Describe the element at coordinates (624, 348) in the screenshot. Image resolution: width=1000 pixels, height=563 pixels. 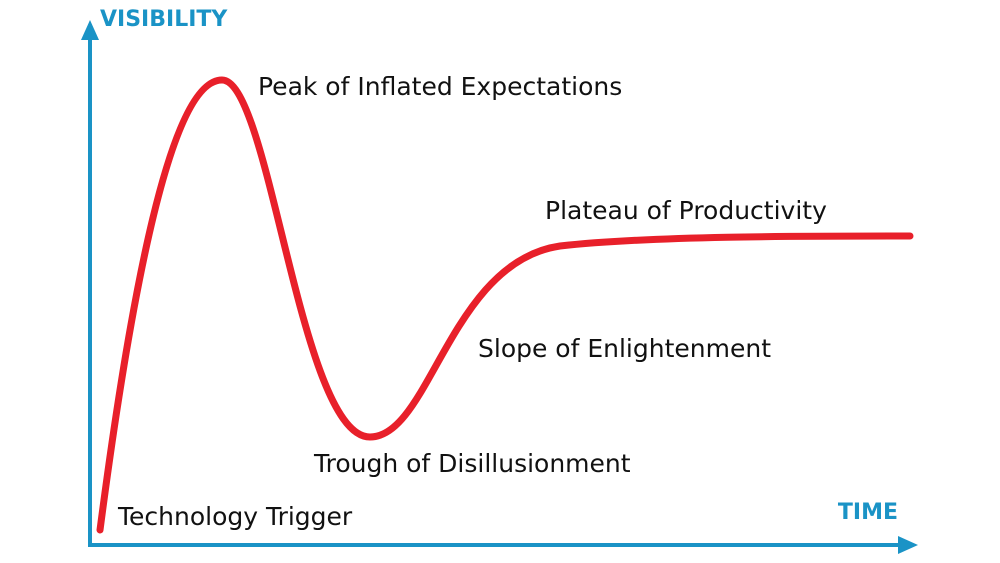
I see `phase-label: Slope of Enlightenment` at that location.